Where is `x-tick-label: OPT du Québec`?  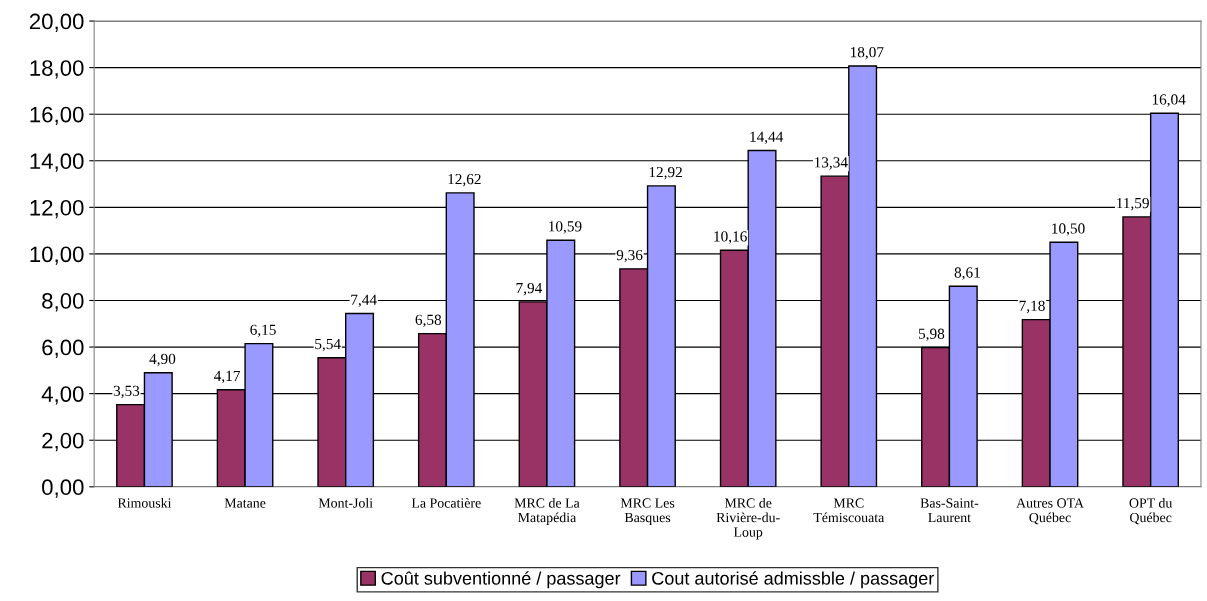 x-tick-label: OPT du Québec is located at coordinates (1151, 511).